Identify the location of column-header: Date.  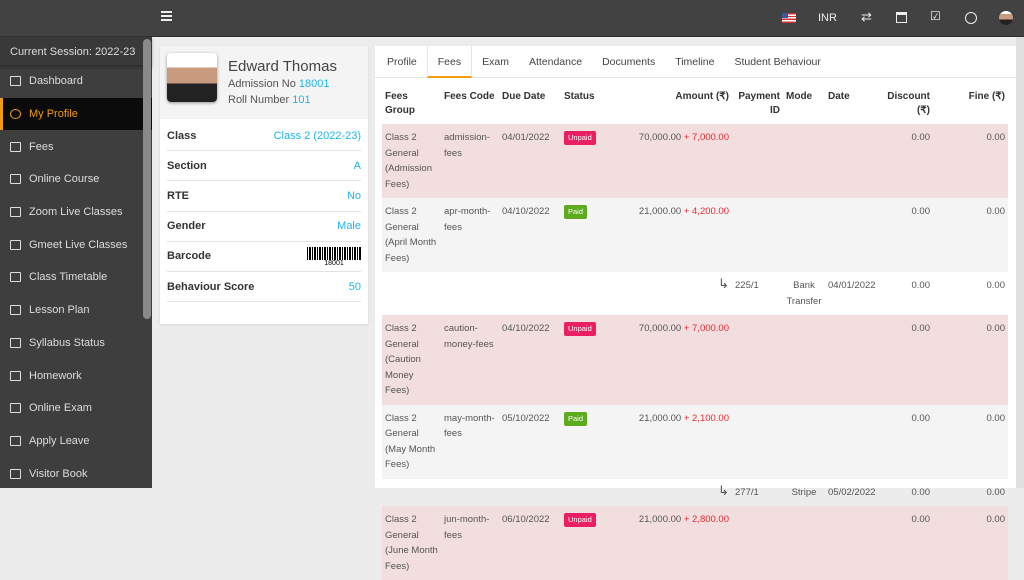
(839, 96).